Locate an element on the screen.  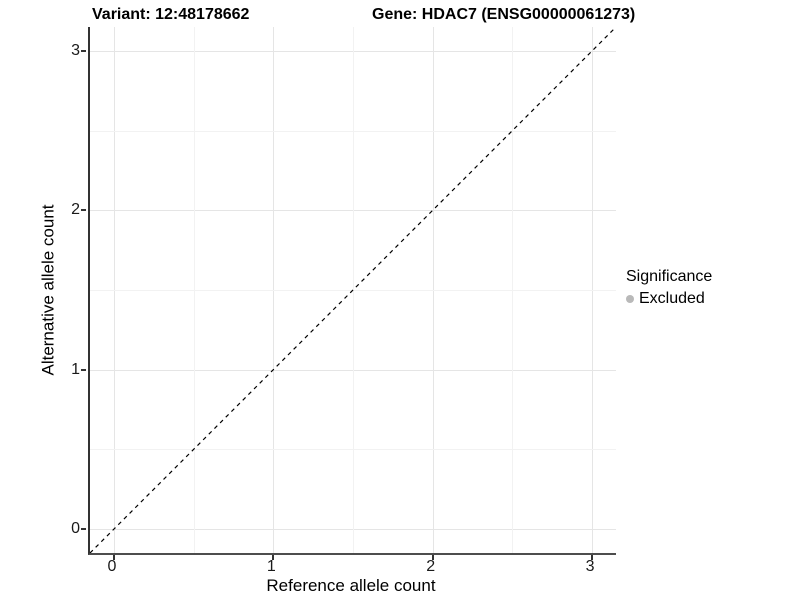
y-tick-label: 0 is located at coordinates (75, 529).